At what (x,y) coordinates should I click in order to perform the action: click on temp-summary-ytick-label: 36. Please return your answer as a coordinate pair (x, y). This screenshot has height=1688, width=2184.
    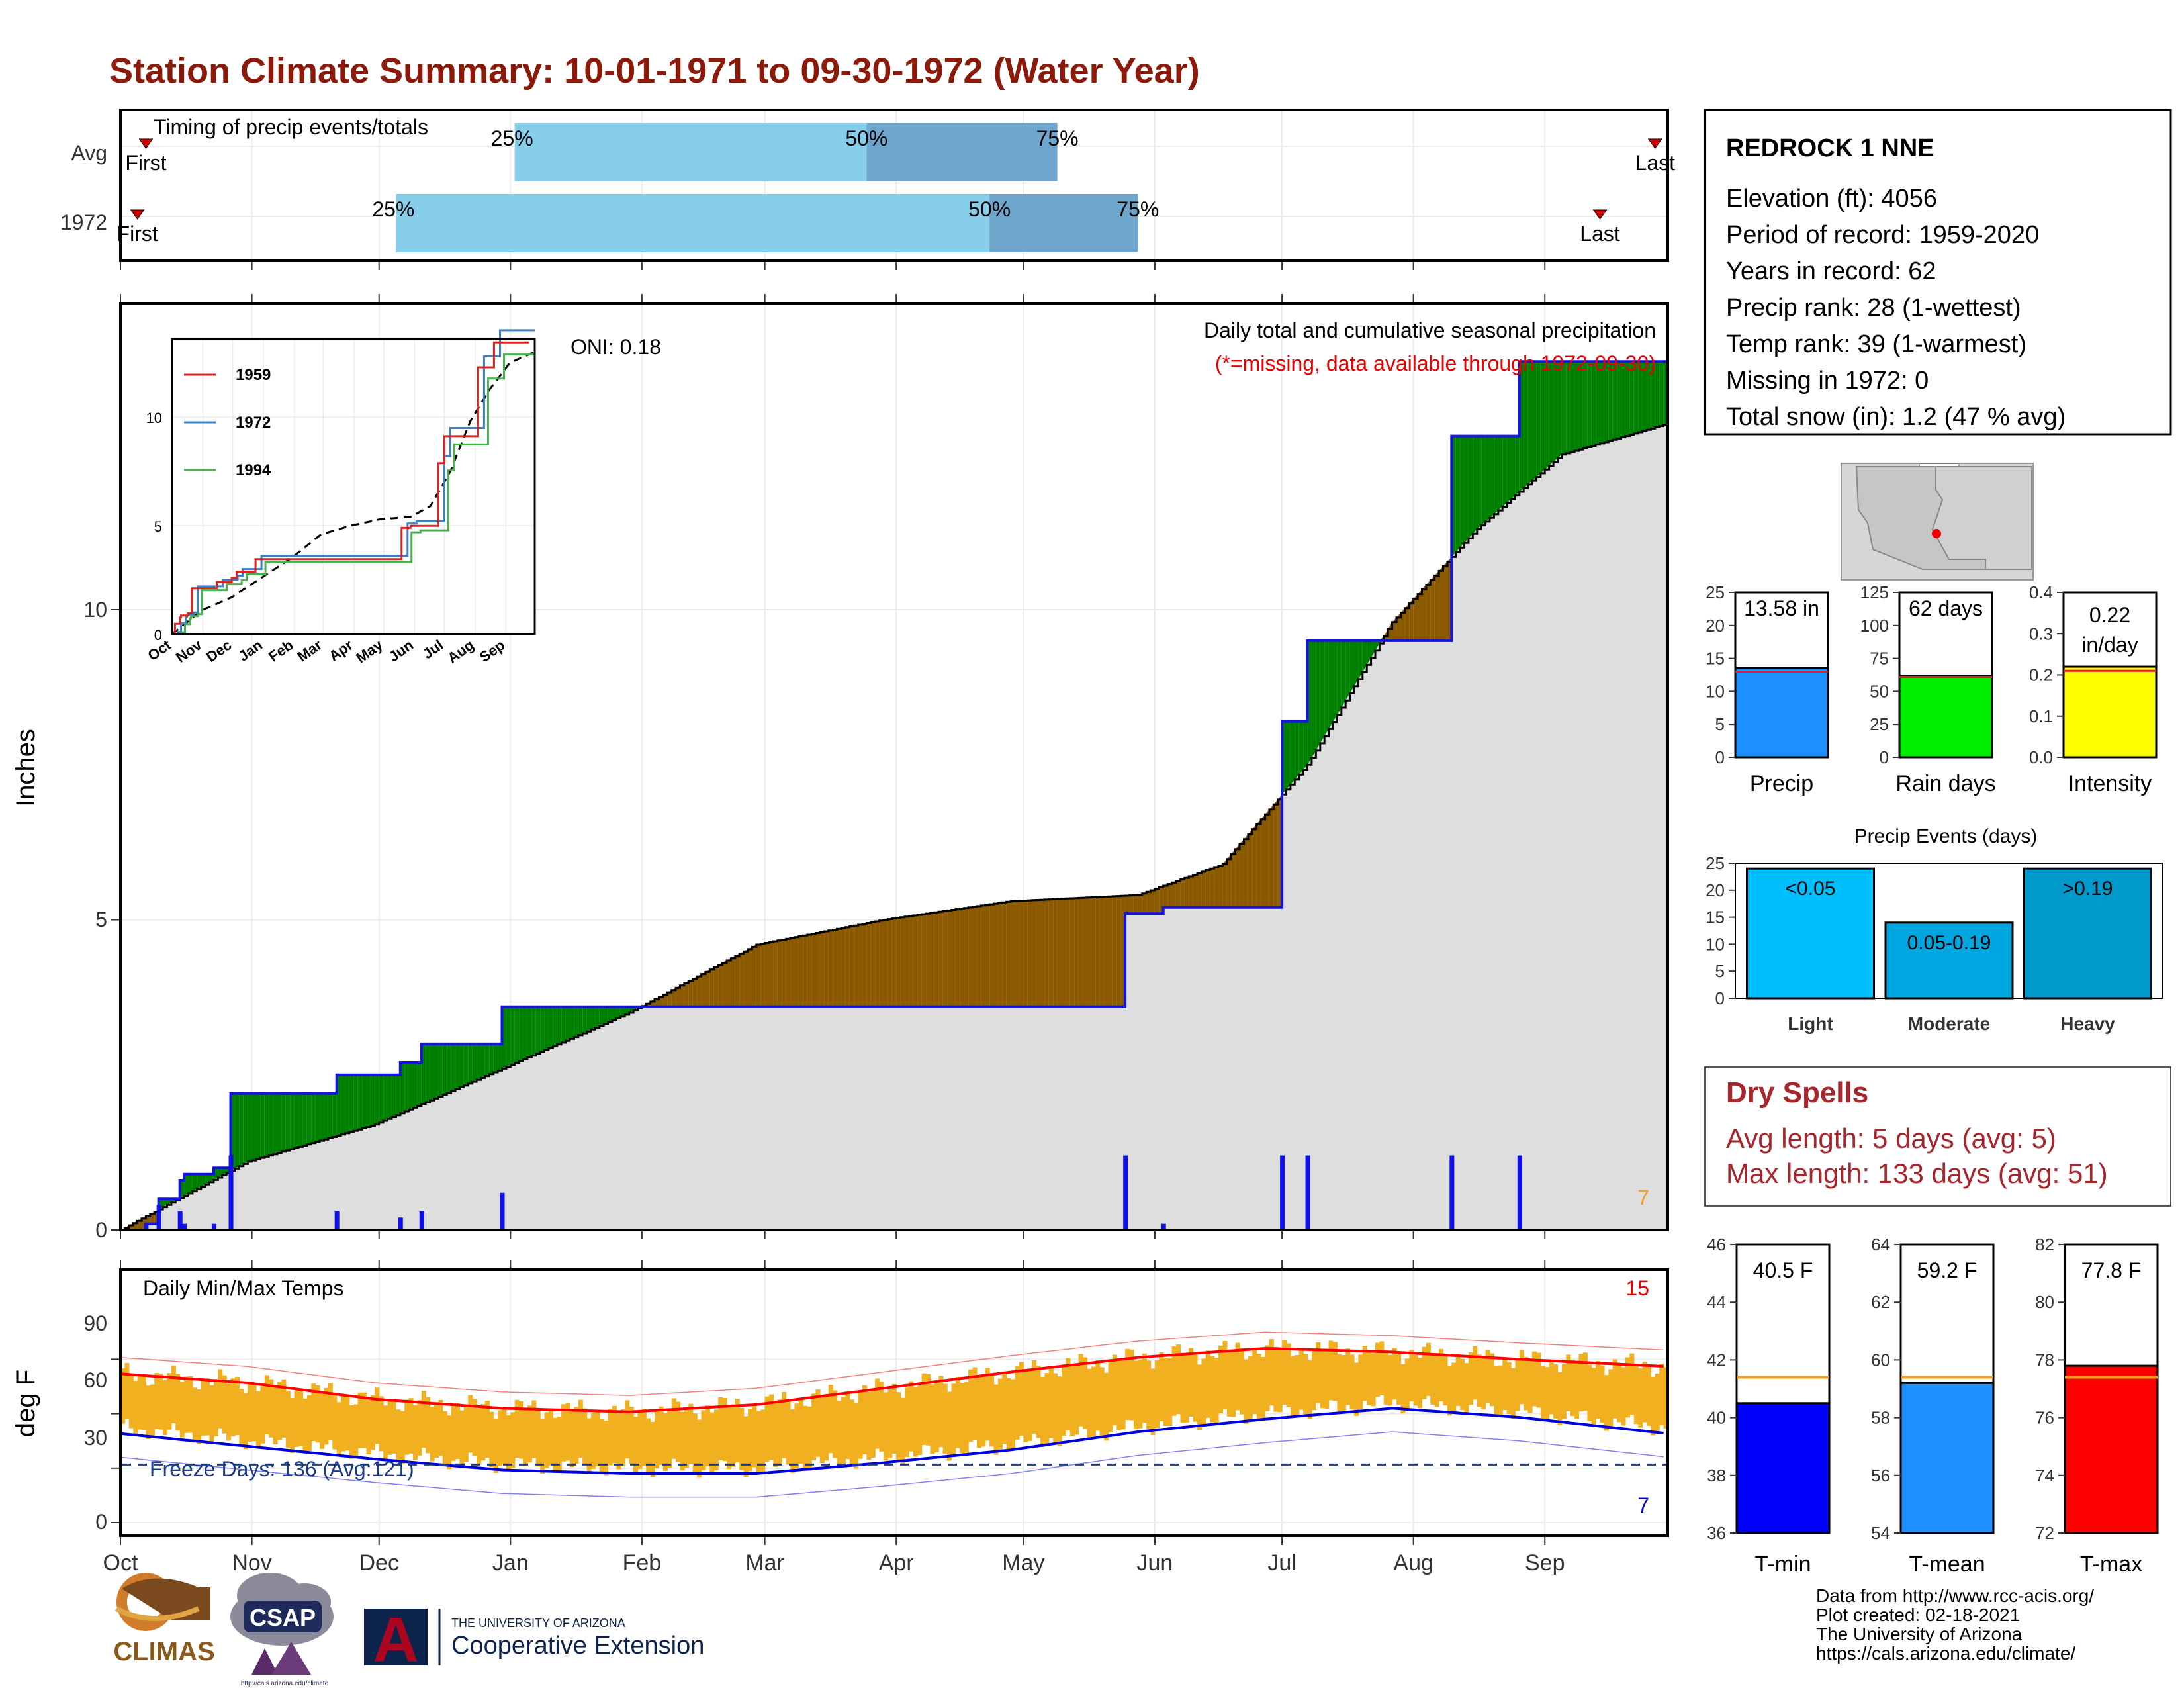
    Looking at the image, I should click on (1716, 1533).